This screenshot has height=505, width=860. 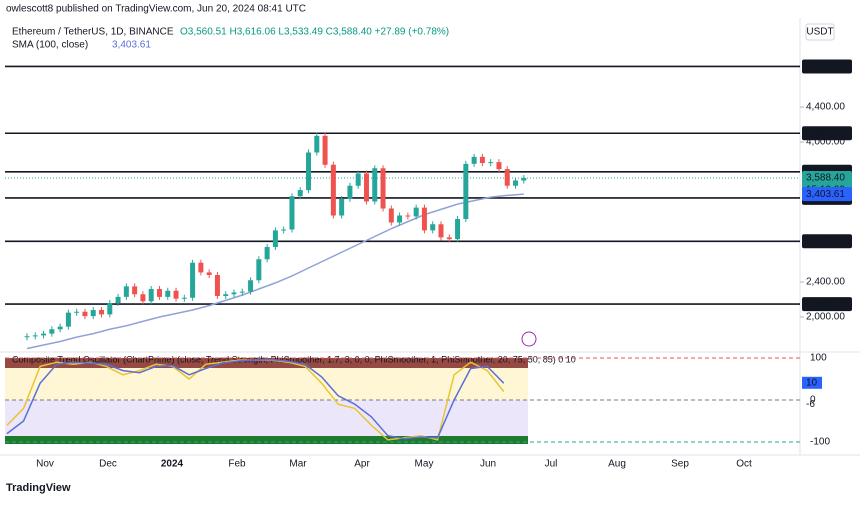 What do you see at coordinates (266, 363) in the screenshot?
I see `osc-top-band` at bounding box center [266, 363].